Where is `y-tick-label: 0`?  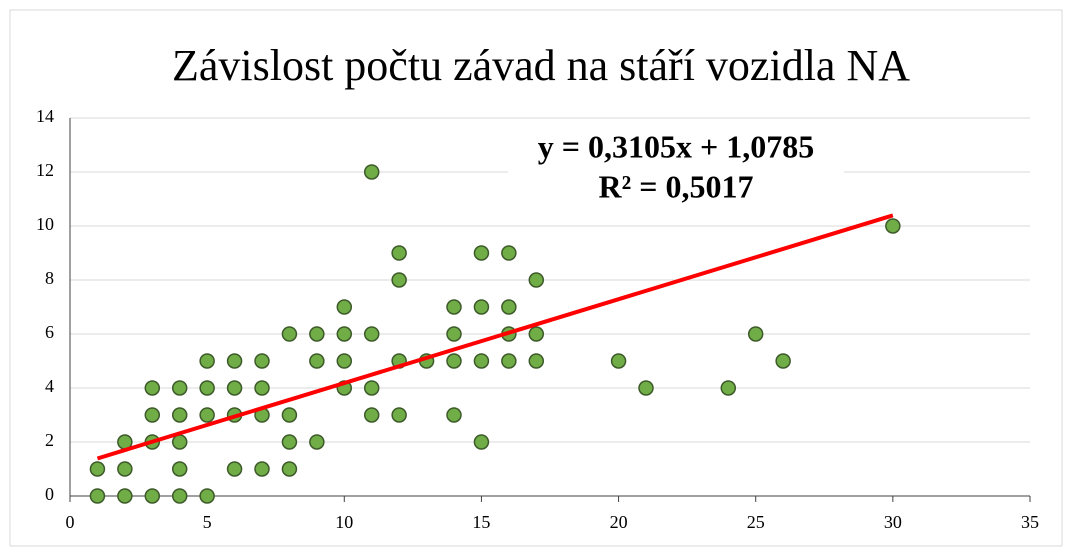 y-tick-label: 0 is located at coordinates (49, 494).